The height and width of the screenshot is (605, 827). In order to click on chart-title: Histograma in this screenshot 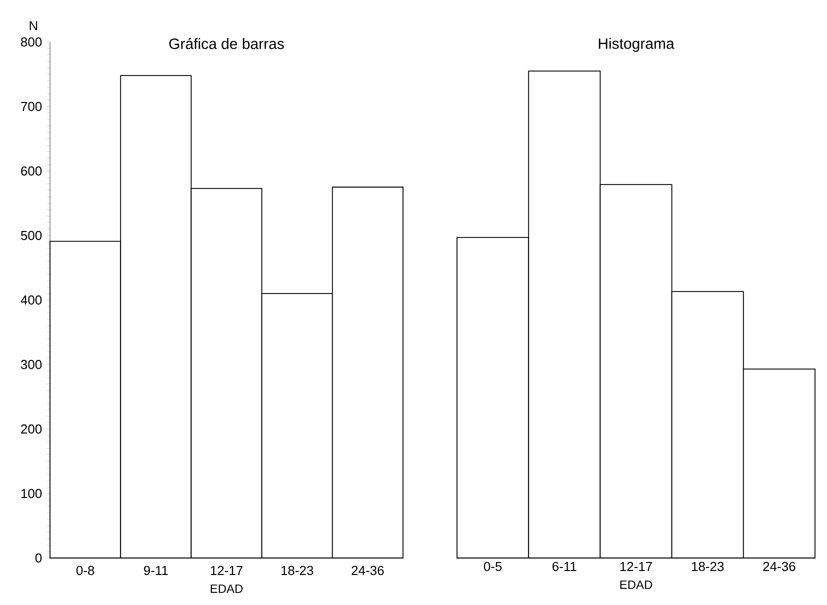, I will do `click(636, 45)`.